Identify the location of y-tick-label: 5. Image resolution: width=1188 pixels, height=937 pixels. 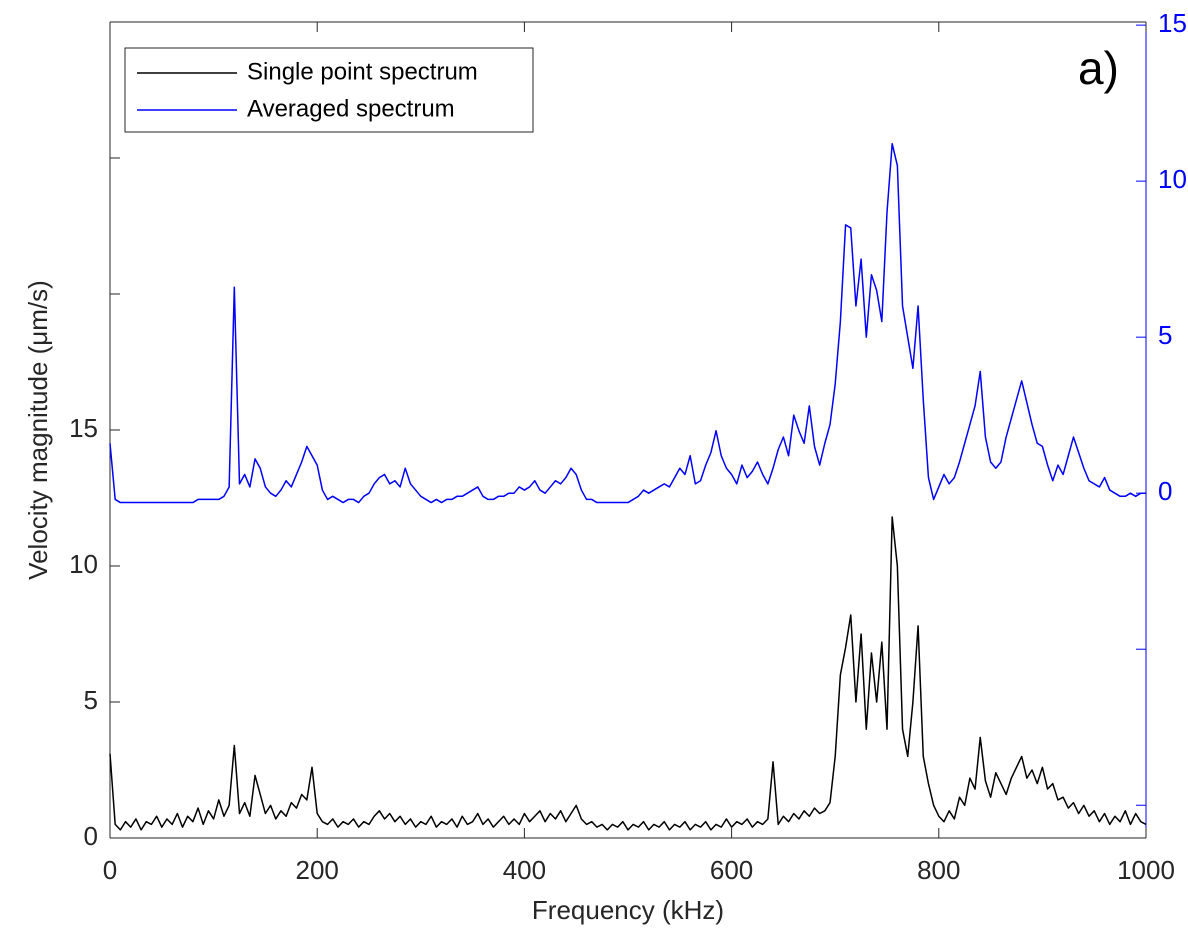
(91, 700).